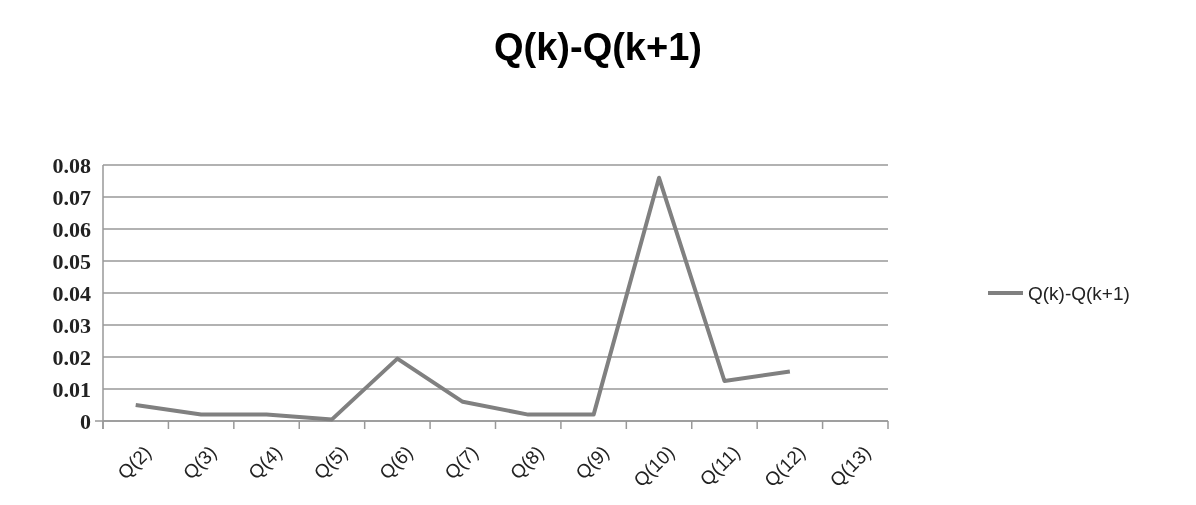  What do you see at coordinates (592, 462) in the screenshot?
I see `x-tick-label: Q(9)` at bounding box center [592, 462].